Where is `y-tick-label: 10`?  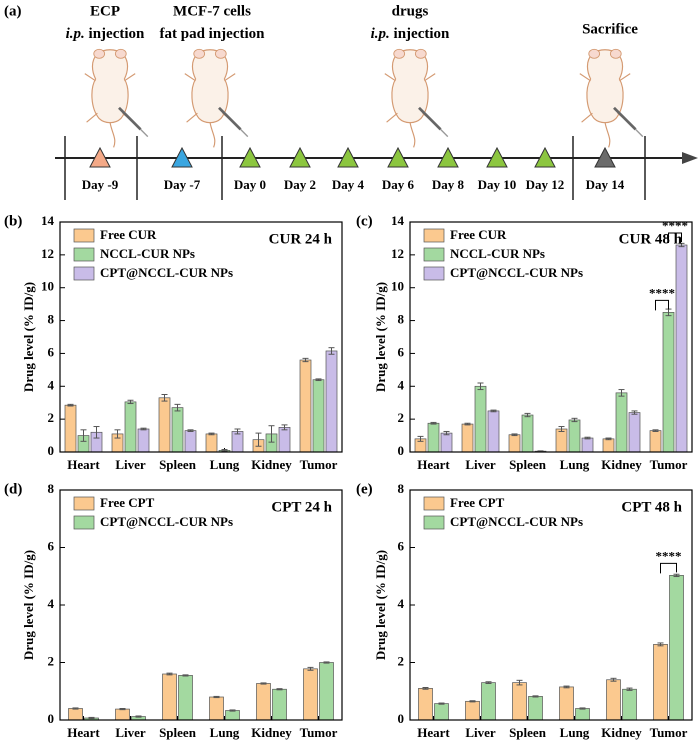
y-tick-label: 10 is located at coordinates (397, 286).